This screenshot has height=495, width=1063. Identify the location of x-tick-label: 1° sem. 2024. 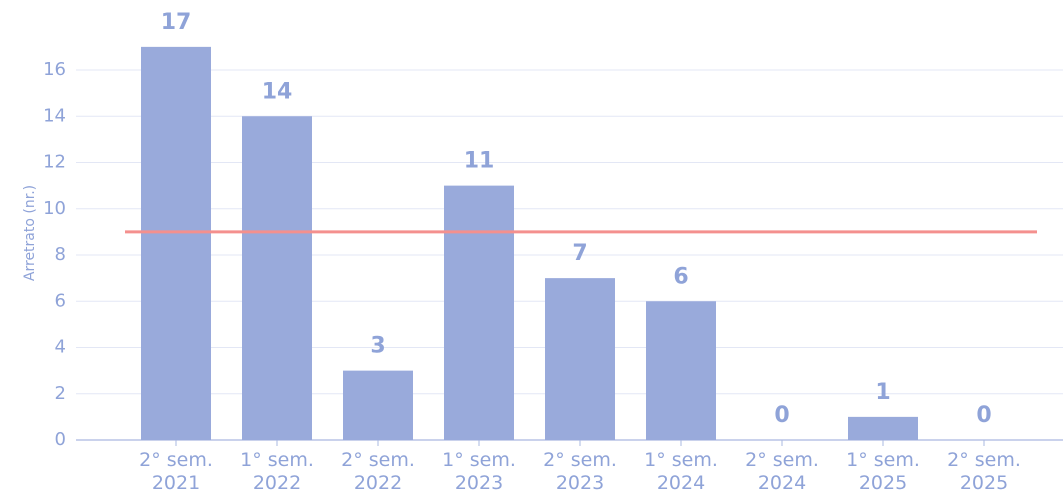
(681, 471).